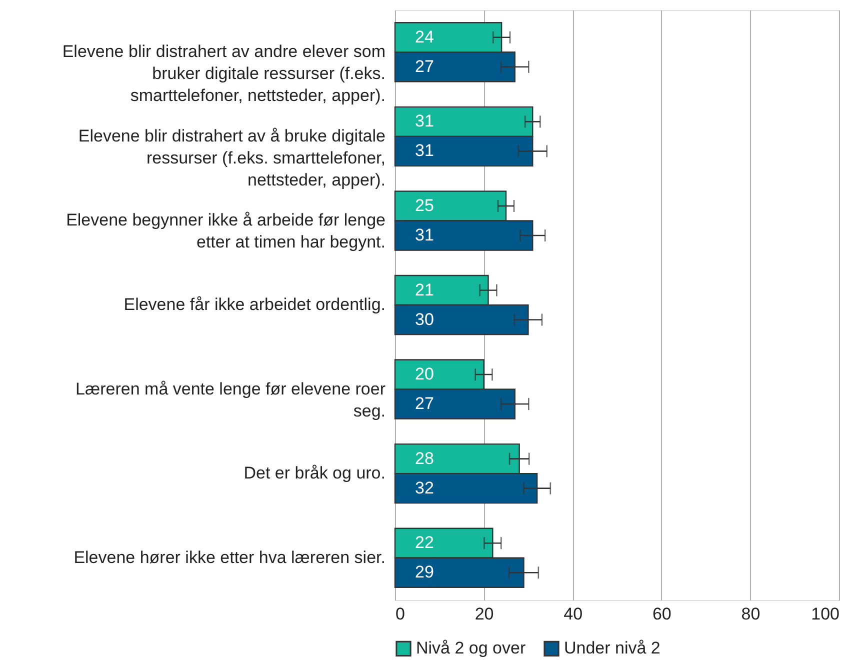 Image resolution: width=865 pixels, height=671 pixels. I want to click on y-tick-label: Elevene får ikke arbeidet ordentlig., so click(255, 304).